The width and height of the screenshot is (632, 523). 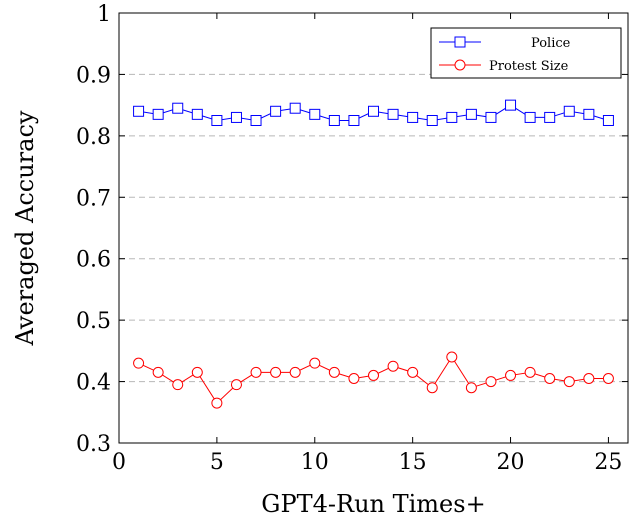 I want to click on y-tick-label: 0.3, so click(x=93, y=444).